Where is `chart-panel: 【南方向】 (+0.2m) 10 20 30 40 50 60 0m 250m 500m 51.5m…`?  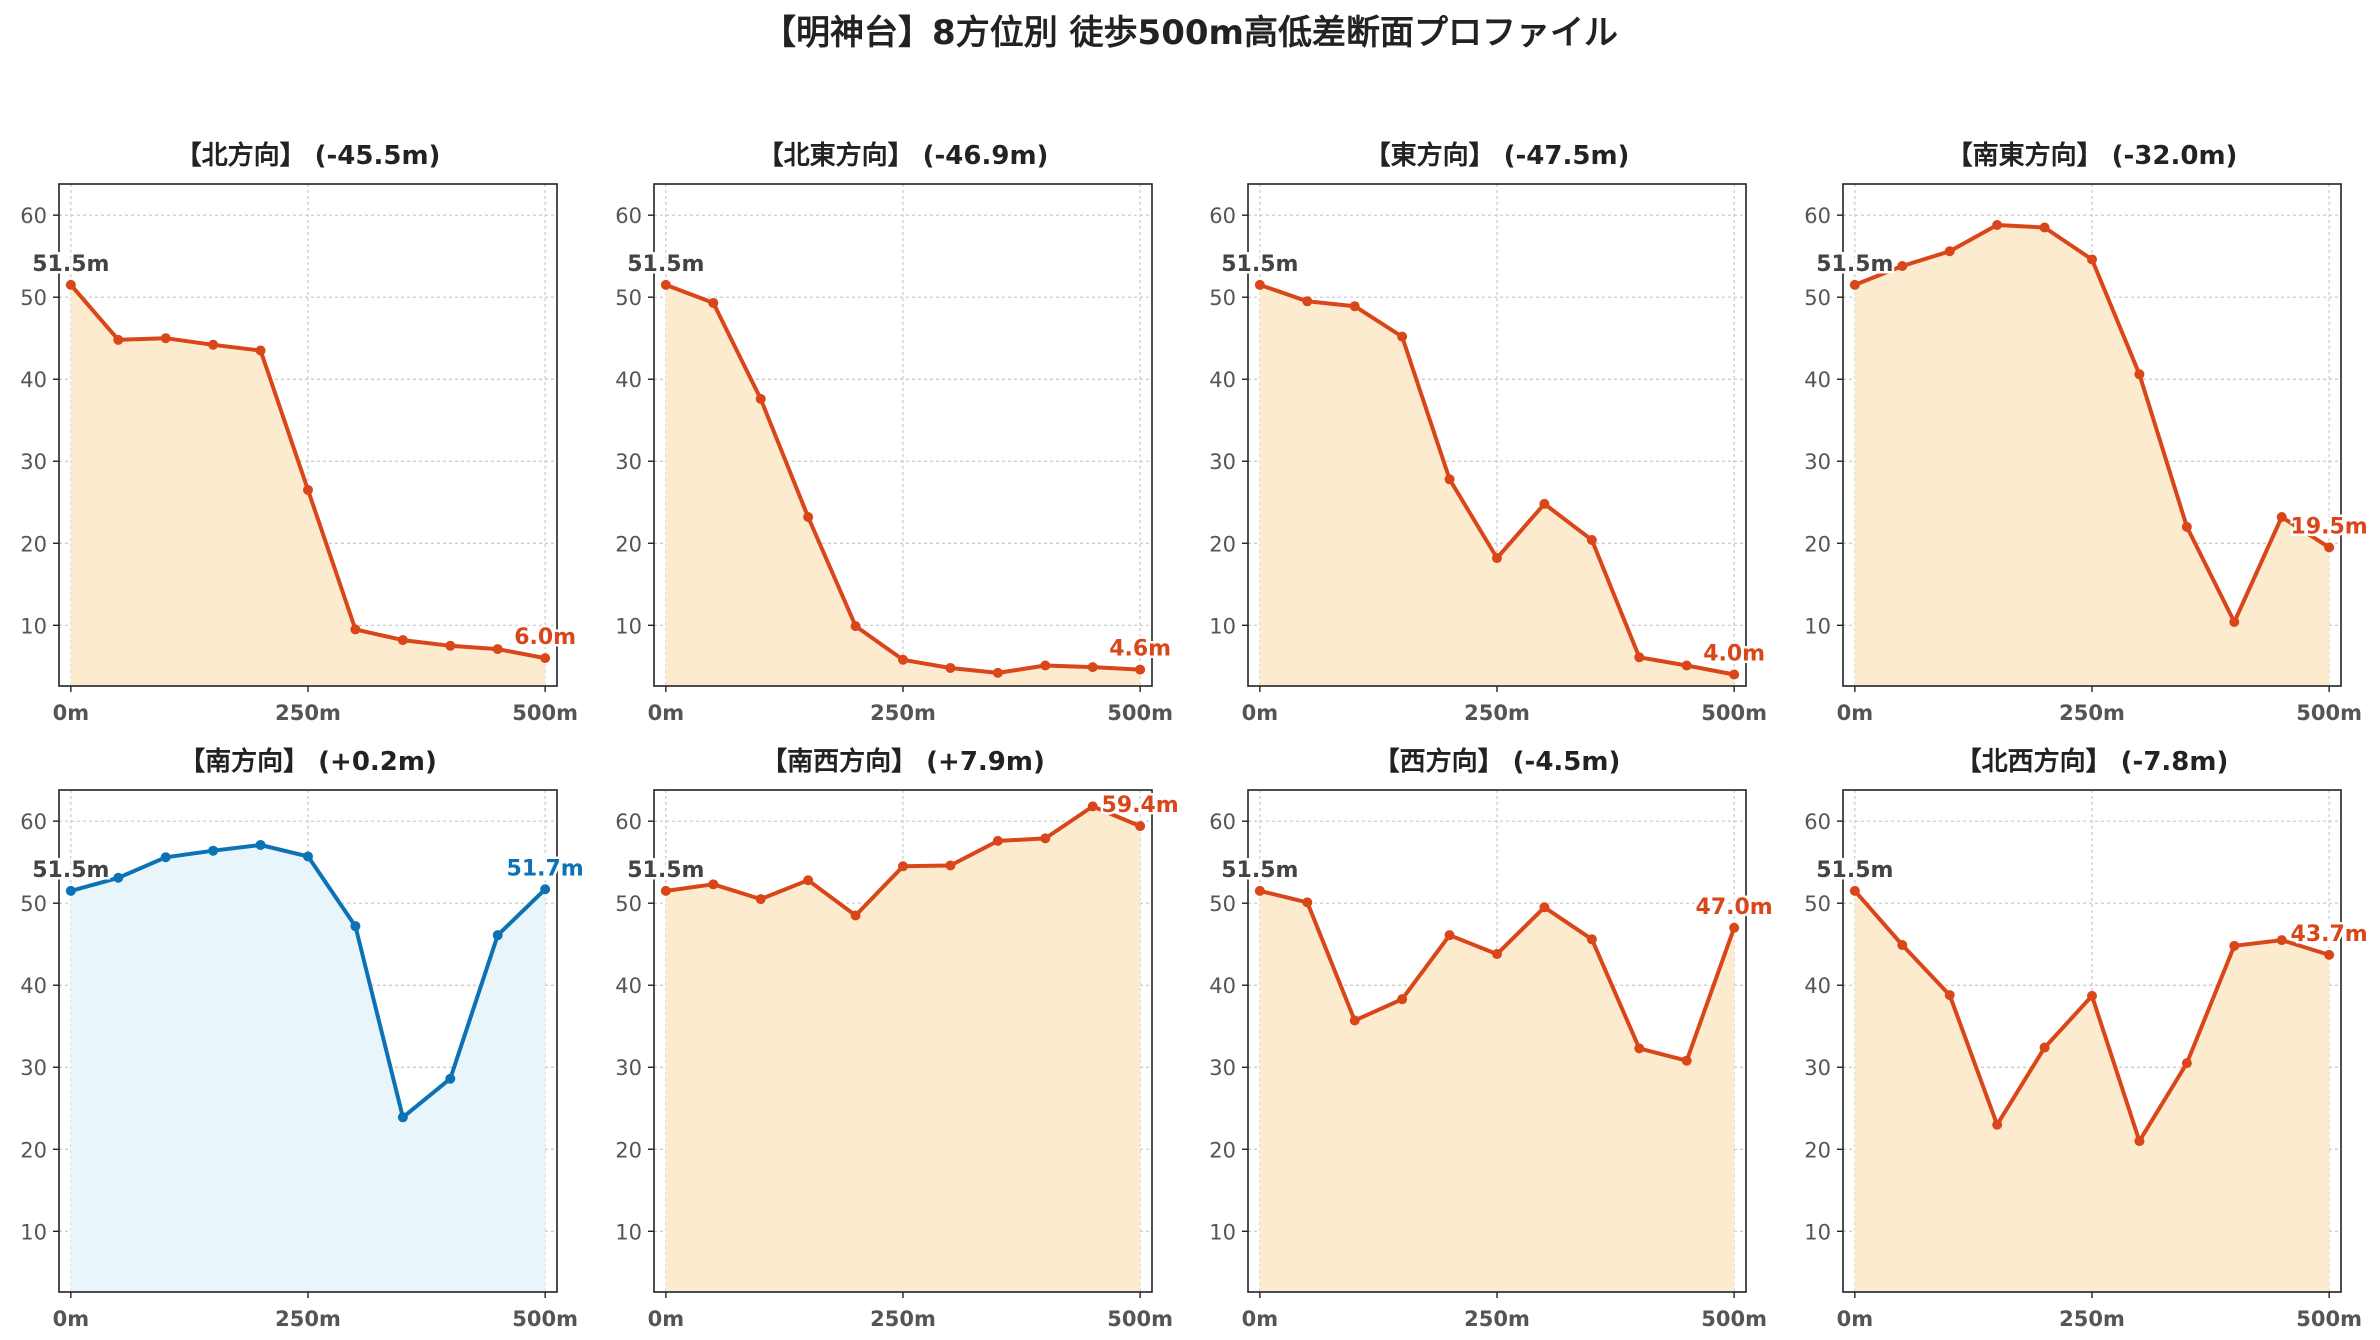
chart-panel: 【南方向】 (+0.2m) 10 20 30 40 50 60 0m 250m 500m 51.5m… is located at coordinates (303, 1038).